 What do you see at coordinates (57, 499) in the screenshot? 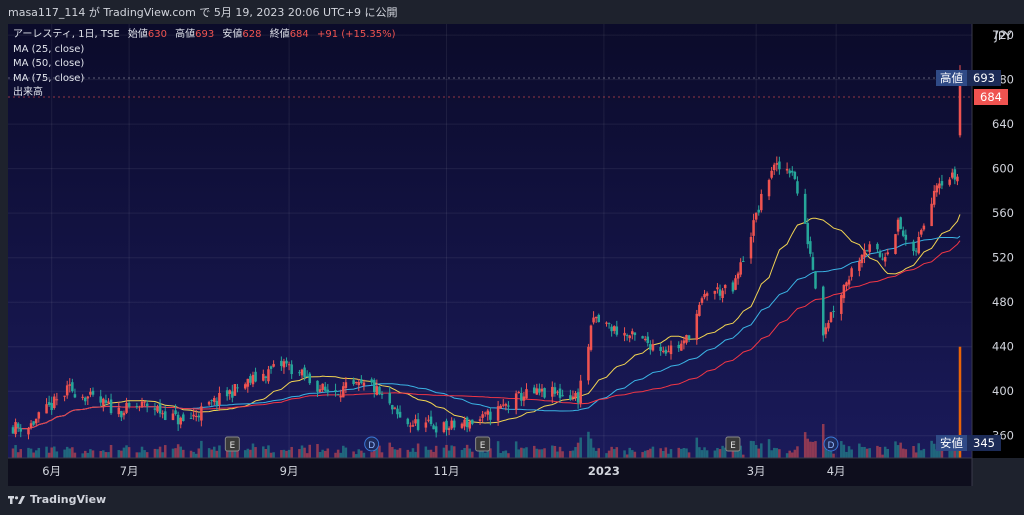
I see `tradingview-logo: TradingView` at bounding box center [57, 499].